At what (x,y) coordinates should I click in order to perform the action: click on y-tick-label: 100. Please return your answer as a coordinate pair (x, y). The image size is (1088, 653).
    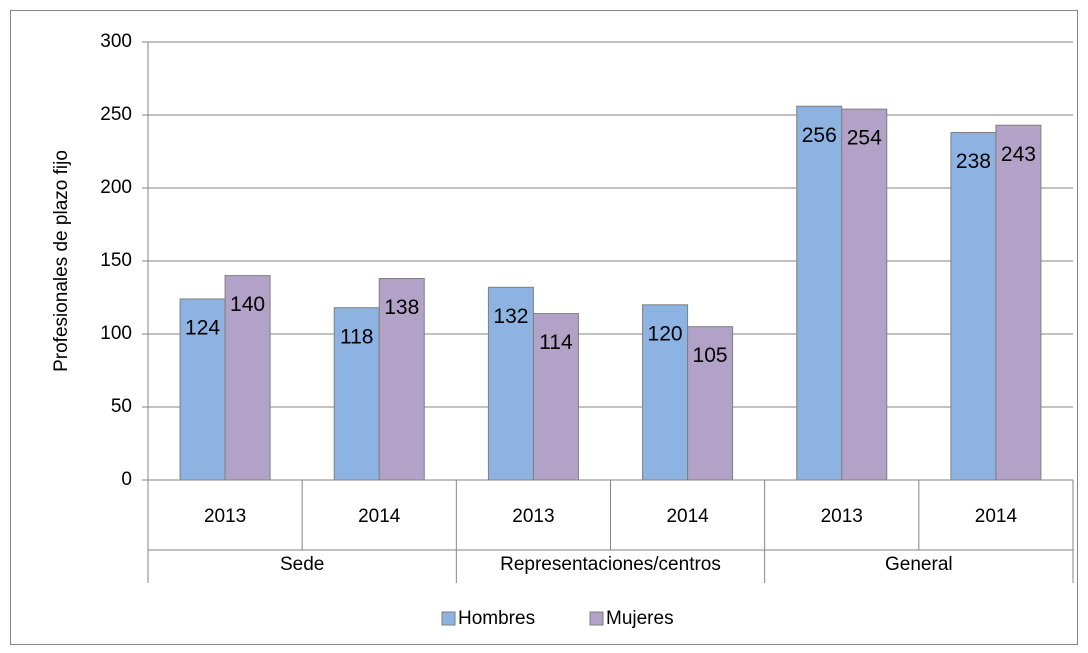
    Looking at the image, I should click on (116, 333).